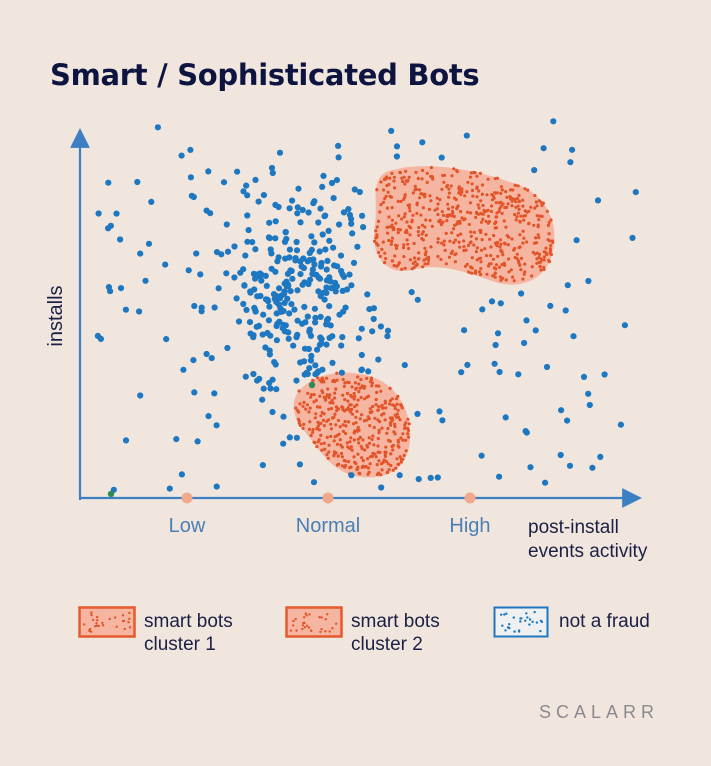  I want to click on x-tick-label: High, so click(469, 526).